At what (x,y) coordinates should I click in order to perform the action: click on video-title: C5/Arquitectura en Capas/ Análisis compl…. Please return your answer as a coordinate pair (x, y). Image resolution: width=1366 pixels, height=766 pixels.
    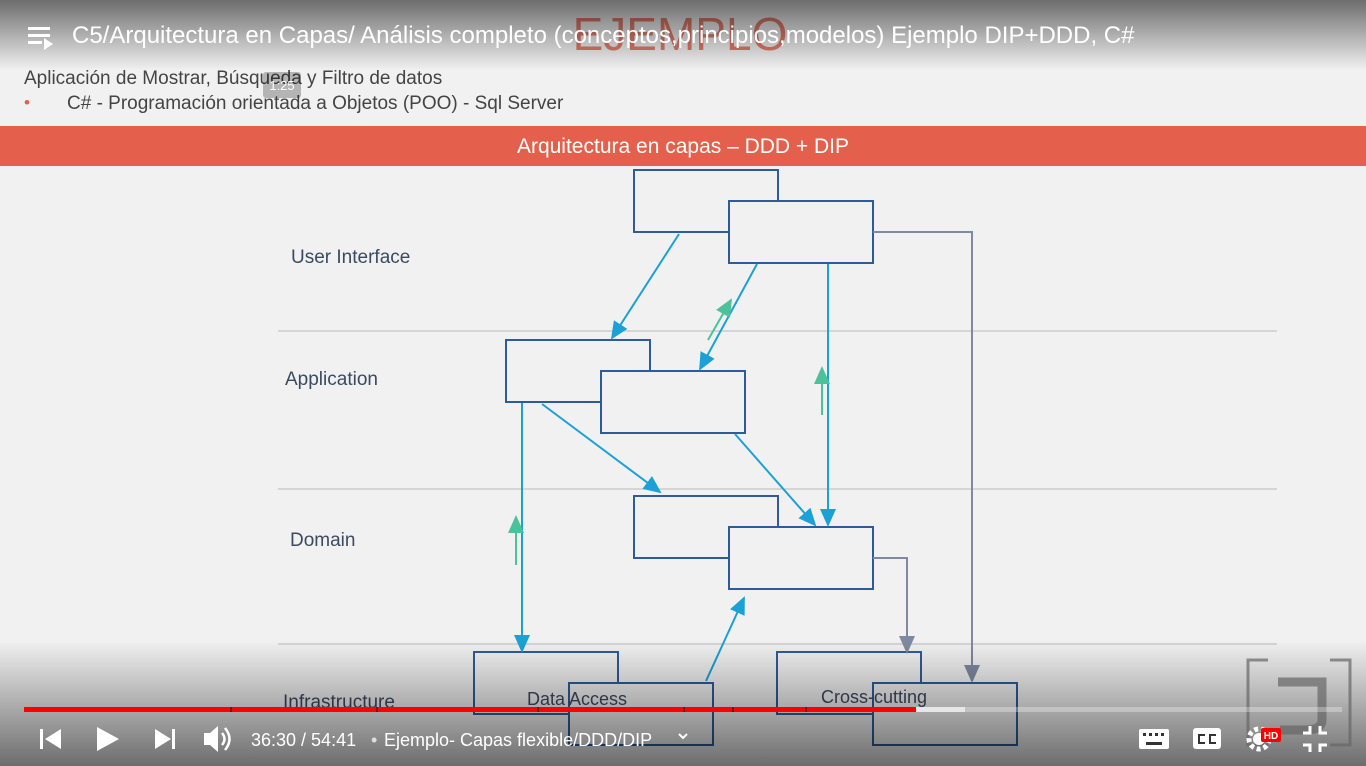
    Looking at the image, I should click on (603, 35).